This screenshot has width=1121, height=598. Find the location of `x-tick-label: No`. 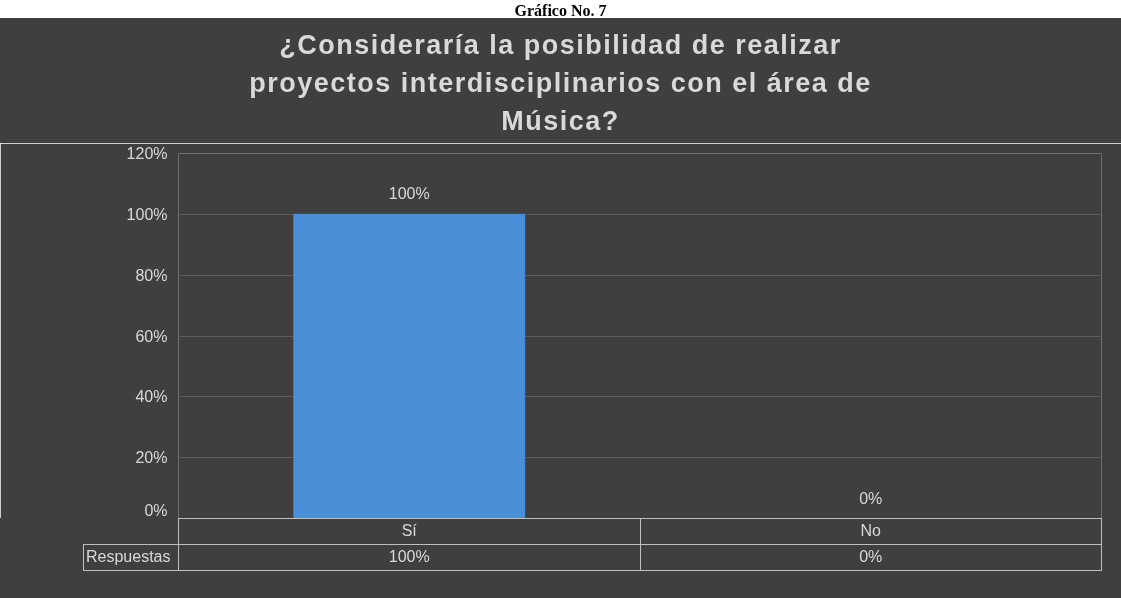

x-tick-label: No is located at coordinates (871, 531).